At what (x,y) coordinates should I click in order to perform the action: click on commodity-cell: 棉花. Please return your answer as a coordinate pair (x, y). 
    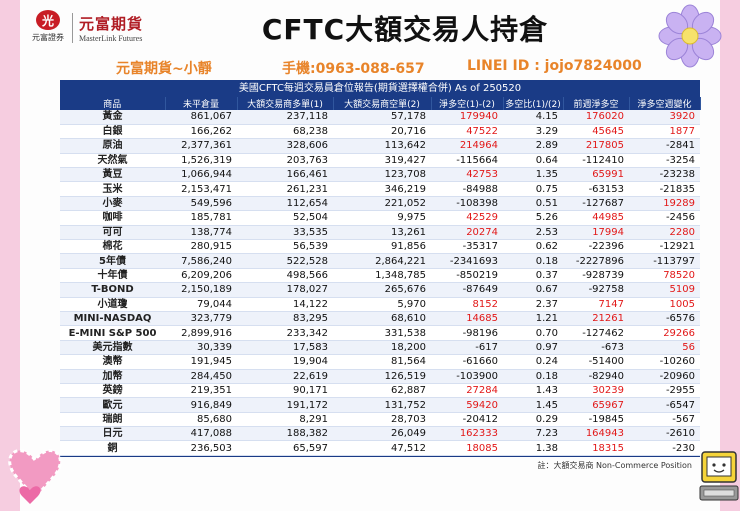
    Looking at the image, I should click on (112, 247).